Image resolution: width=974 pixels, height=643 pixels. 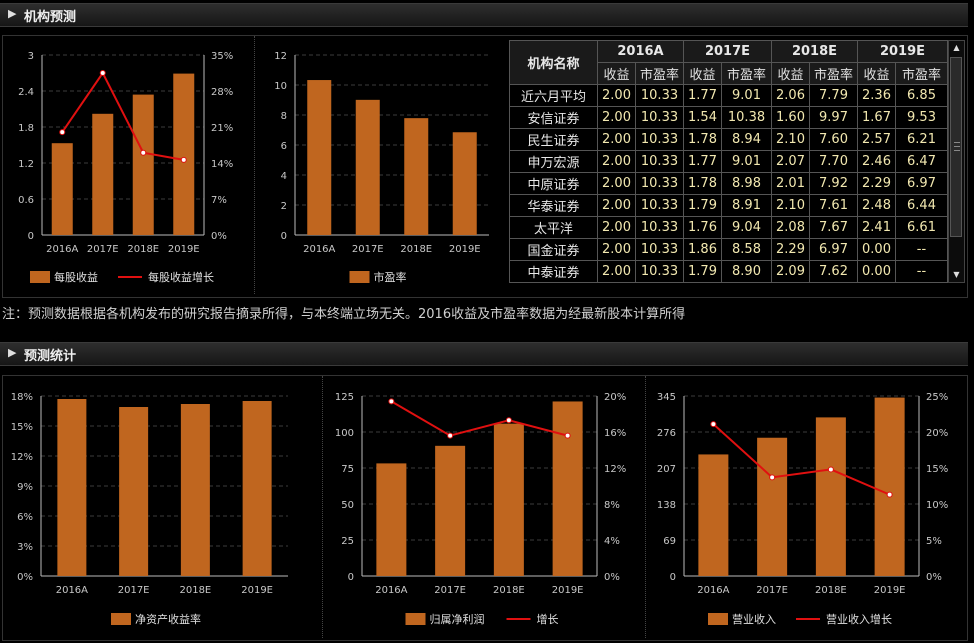 What do you see at coordinates (416, 249) in the screenshot?
I see `x-tick-label: 2018E` at bounding box center [416, 249].